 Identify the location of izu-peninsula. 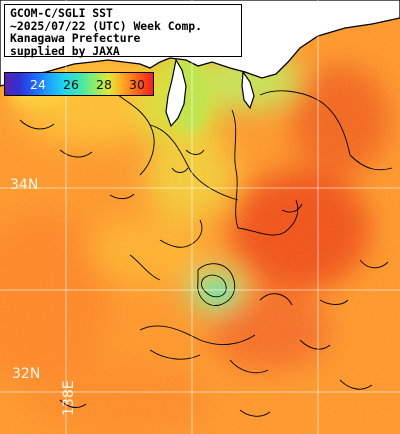
(176, 93).